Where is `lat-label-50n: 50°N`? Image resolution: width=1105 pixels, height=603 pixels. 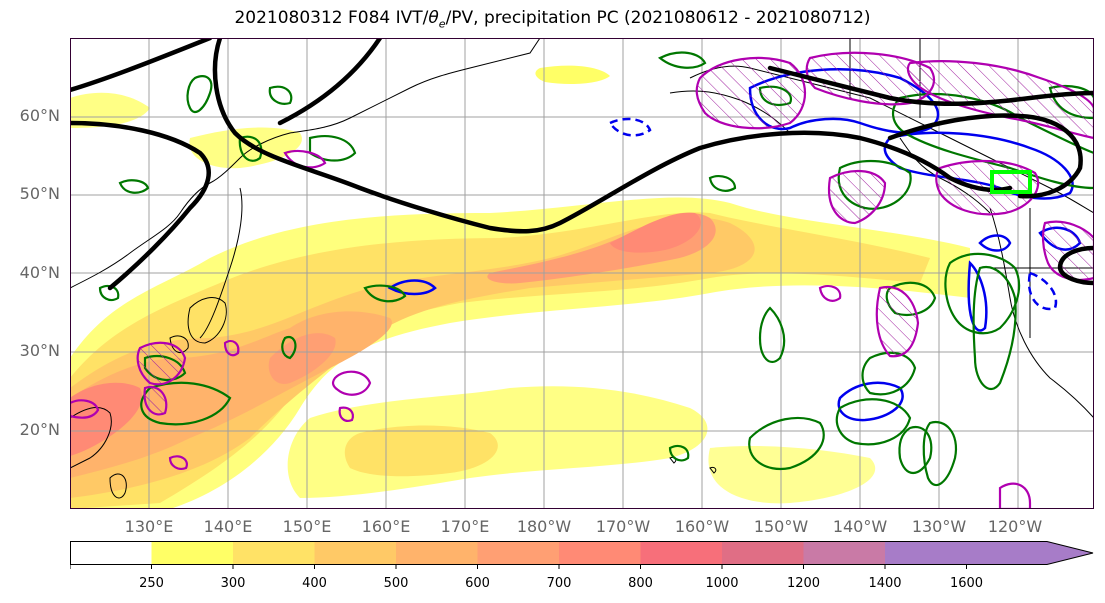
lat-label-50n: 50°N is located at coordinates (39, 193).